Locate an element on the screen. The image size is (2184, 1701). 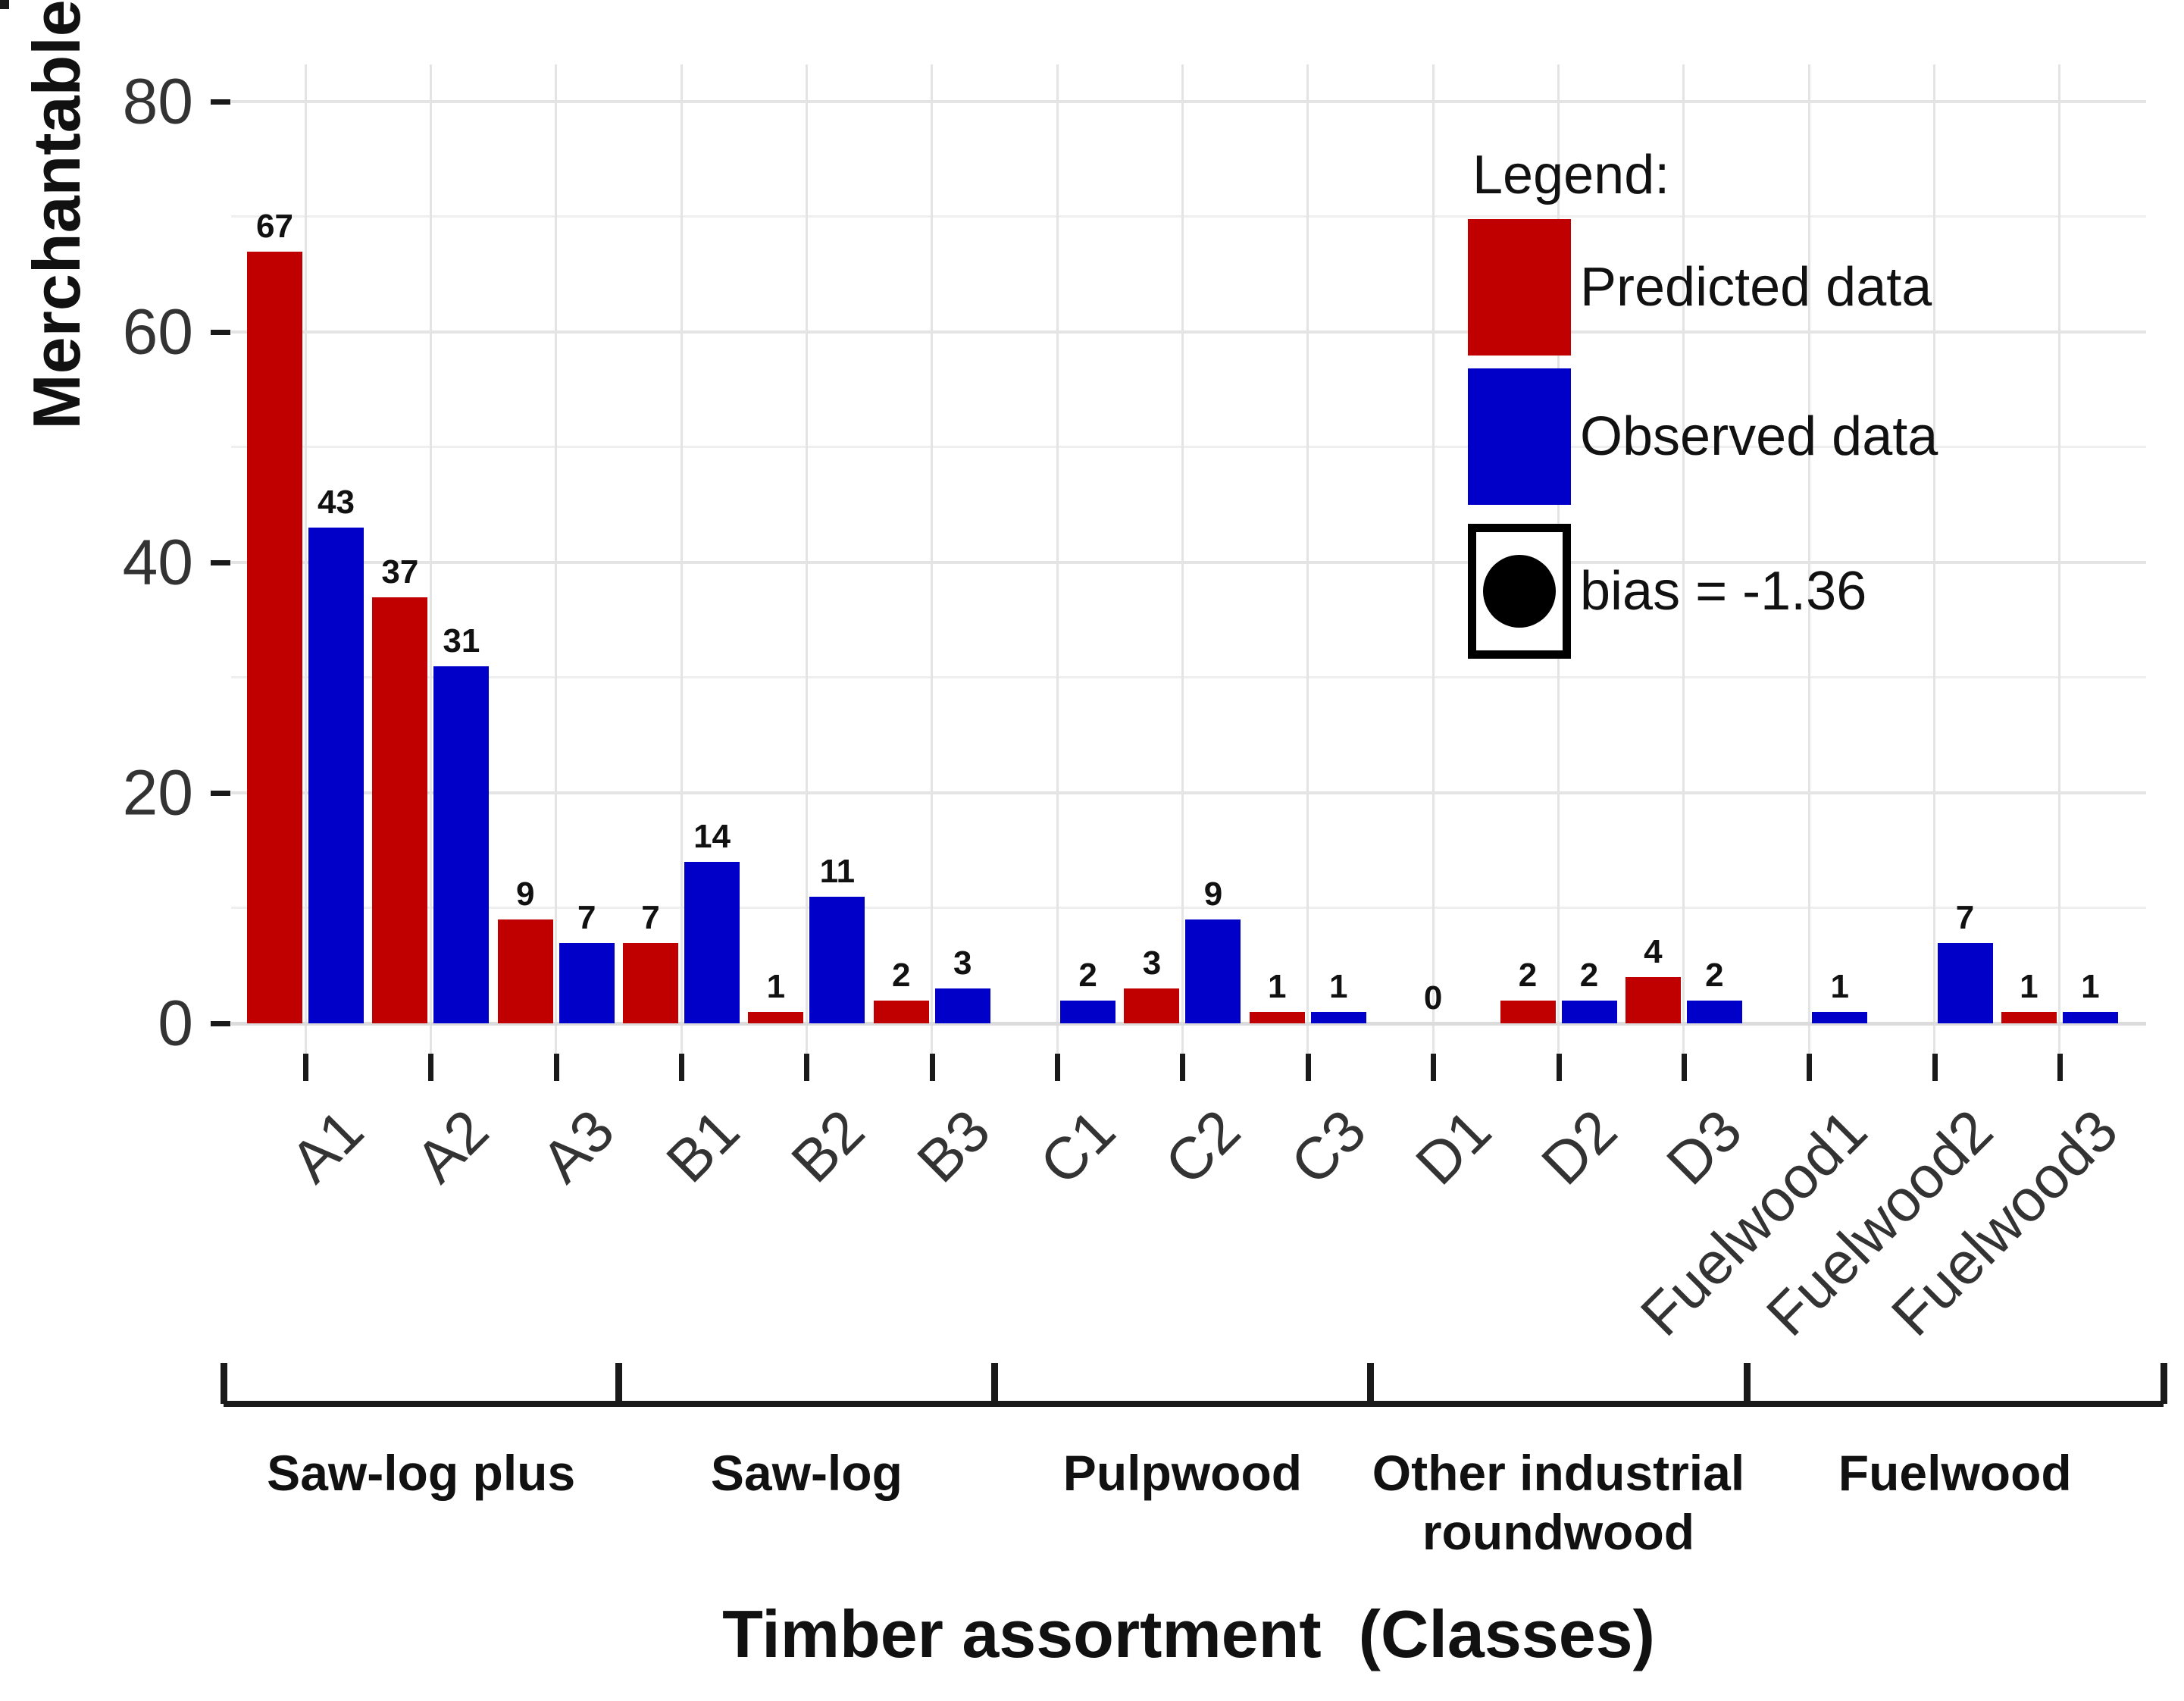
bar-observed-B1 is located at coordinates (712, 942).